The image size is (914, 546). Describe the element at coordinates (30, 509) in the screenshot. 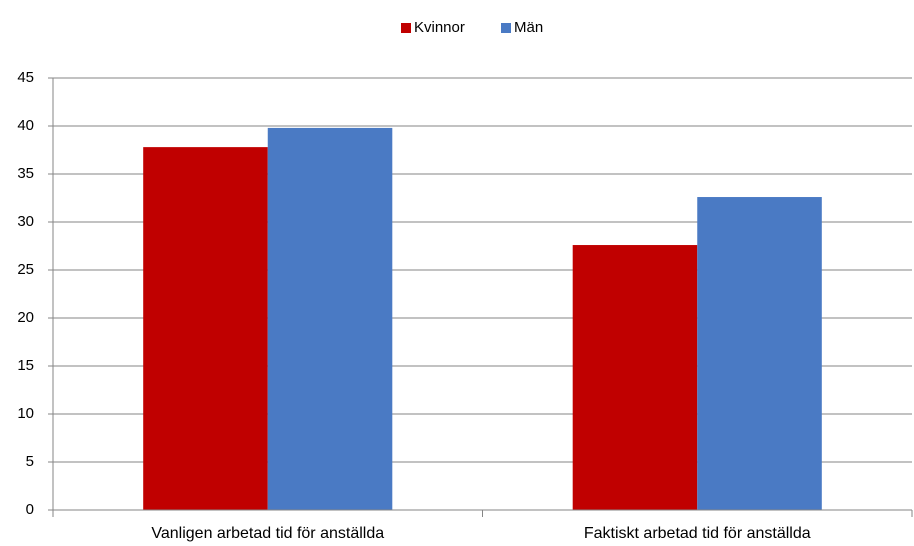

I see `y-tick-label: 0` at that location.